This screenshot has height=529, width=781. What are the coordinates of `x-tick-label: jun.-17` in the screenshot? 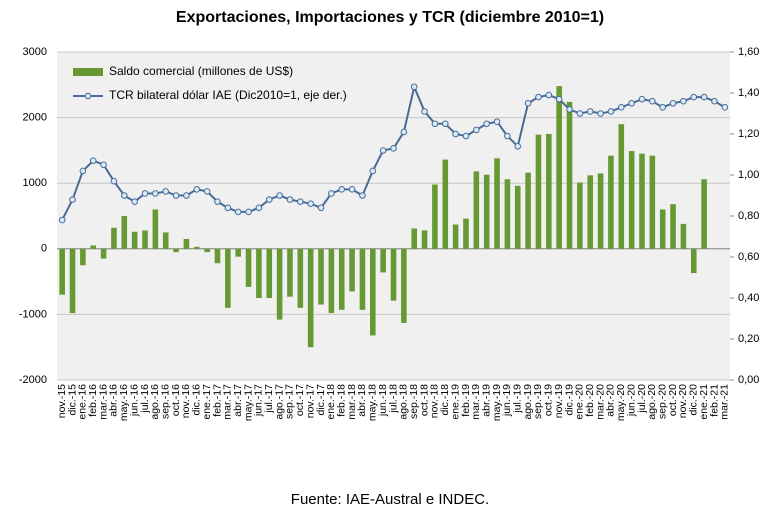 It's located at (259, 400).